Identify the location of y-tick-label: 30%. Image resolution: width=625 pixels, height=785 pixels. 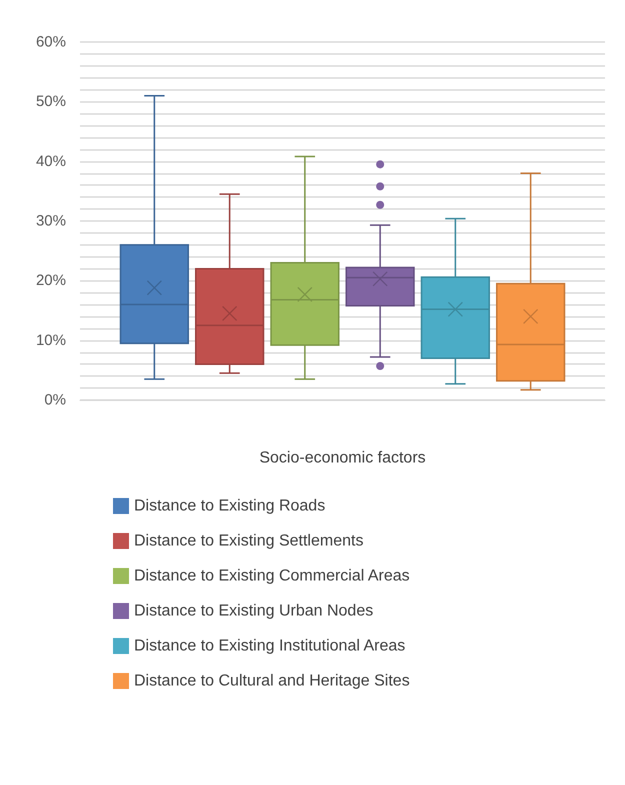
(51, 221).